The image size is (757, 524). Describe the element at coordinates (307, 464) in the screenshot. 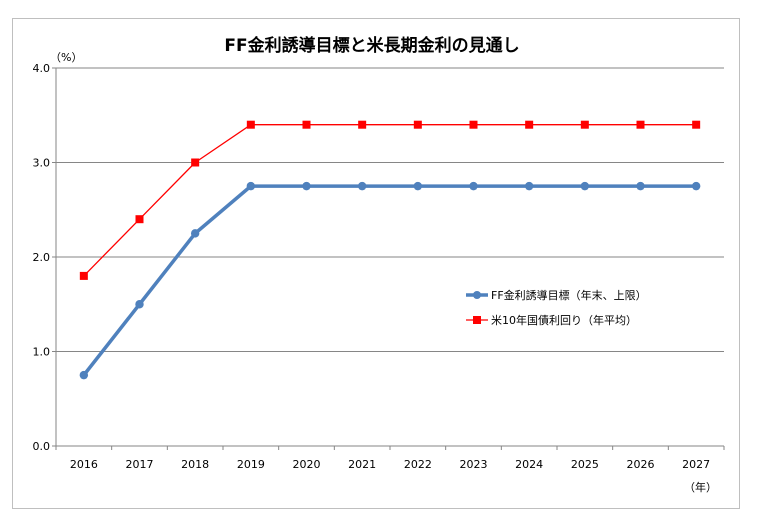

I see `x-tick-label: 2020` at that location.